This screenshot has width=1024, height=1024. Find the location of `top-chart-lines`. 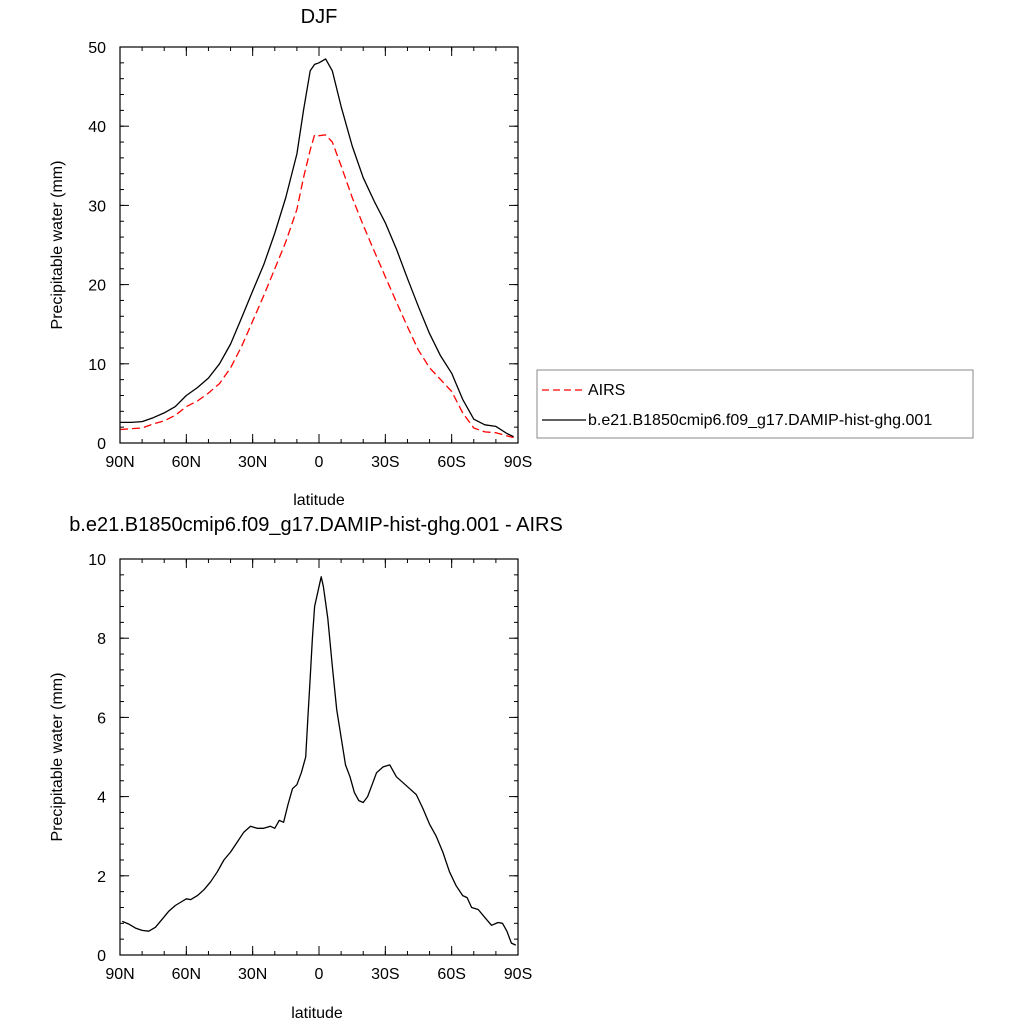

top-chart-lines is located at coordinates (316, 248).